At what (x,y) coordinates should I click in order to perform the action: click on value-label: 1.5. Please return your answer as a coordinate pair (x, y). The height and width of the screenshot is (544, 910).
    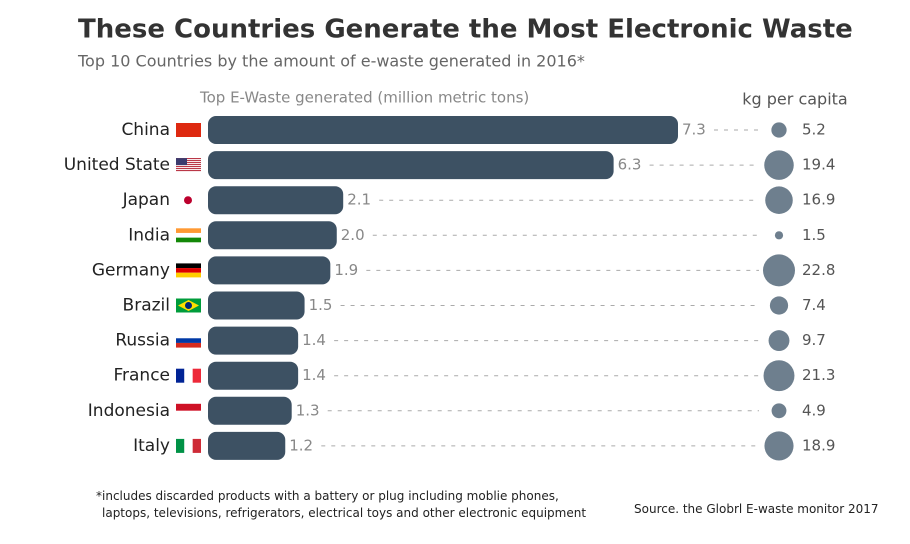
    Looking at the image, I should click on (321, 305).